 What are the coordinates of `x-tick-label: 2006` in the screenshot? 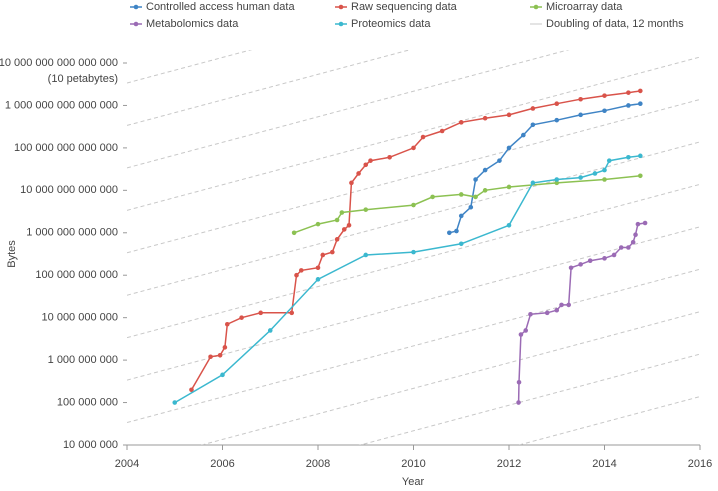 It's located at (222, 464).